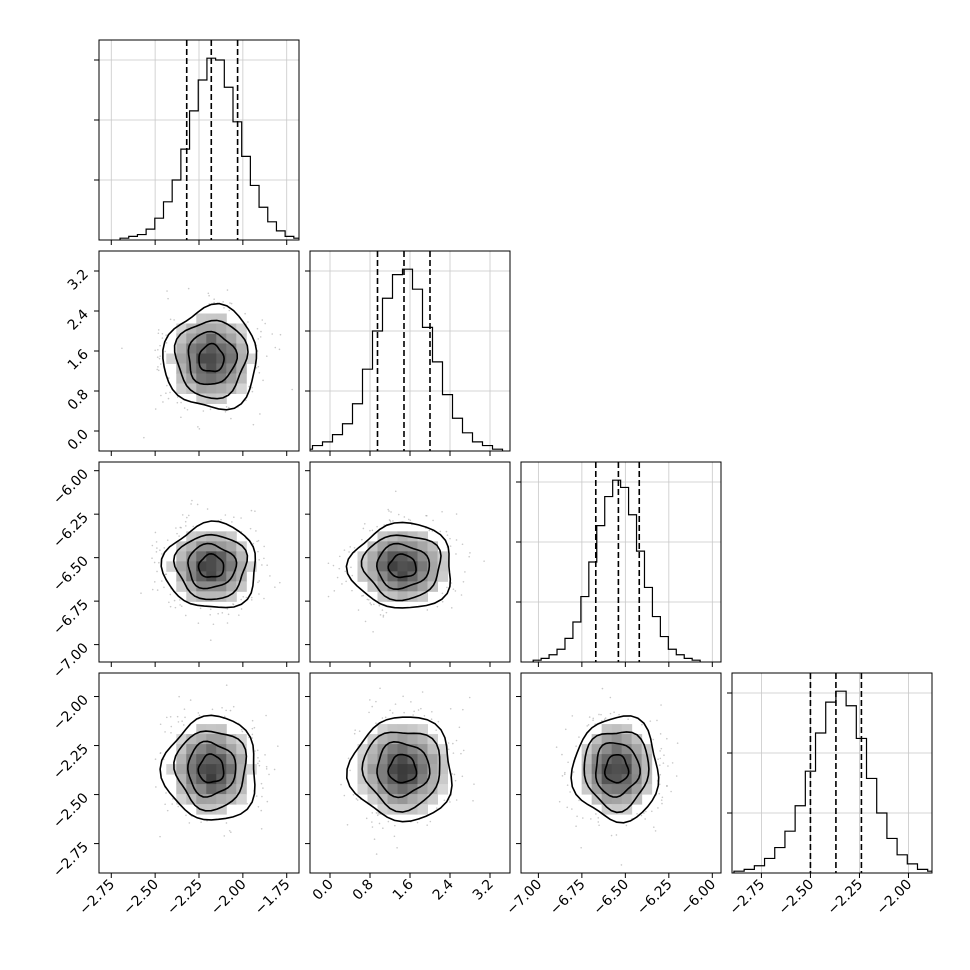  What do you see at coordinates (71, 531) in the screenshot?
I see `y-tick-label: −6.25` at bounding box center [71, 531].